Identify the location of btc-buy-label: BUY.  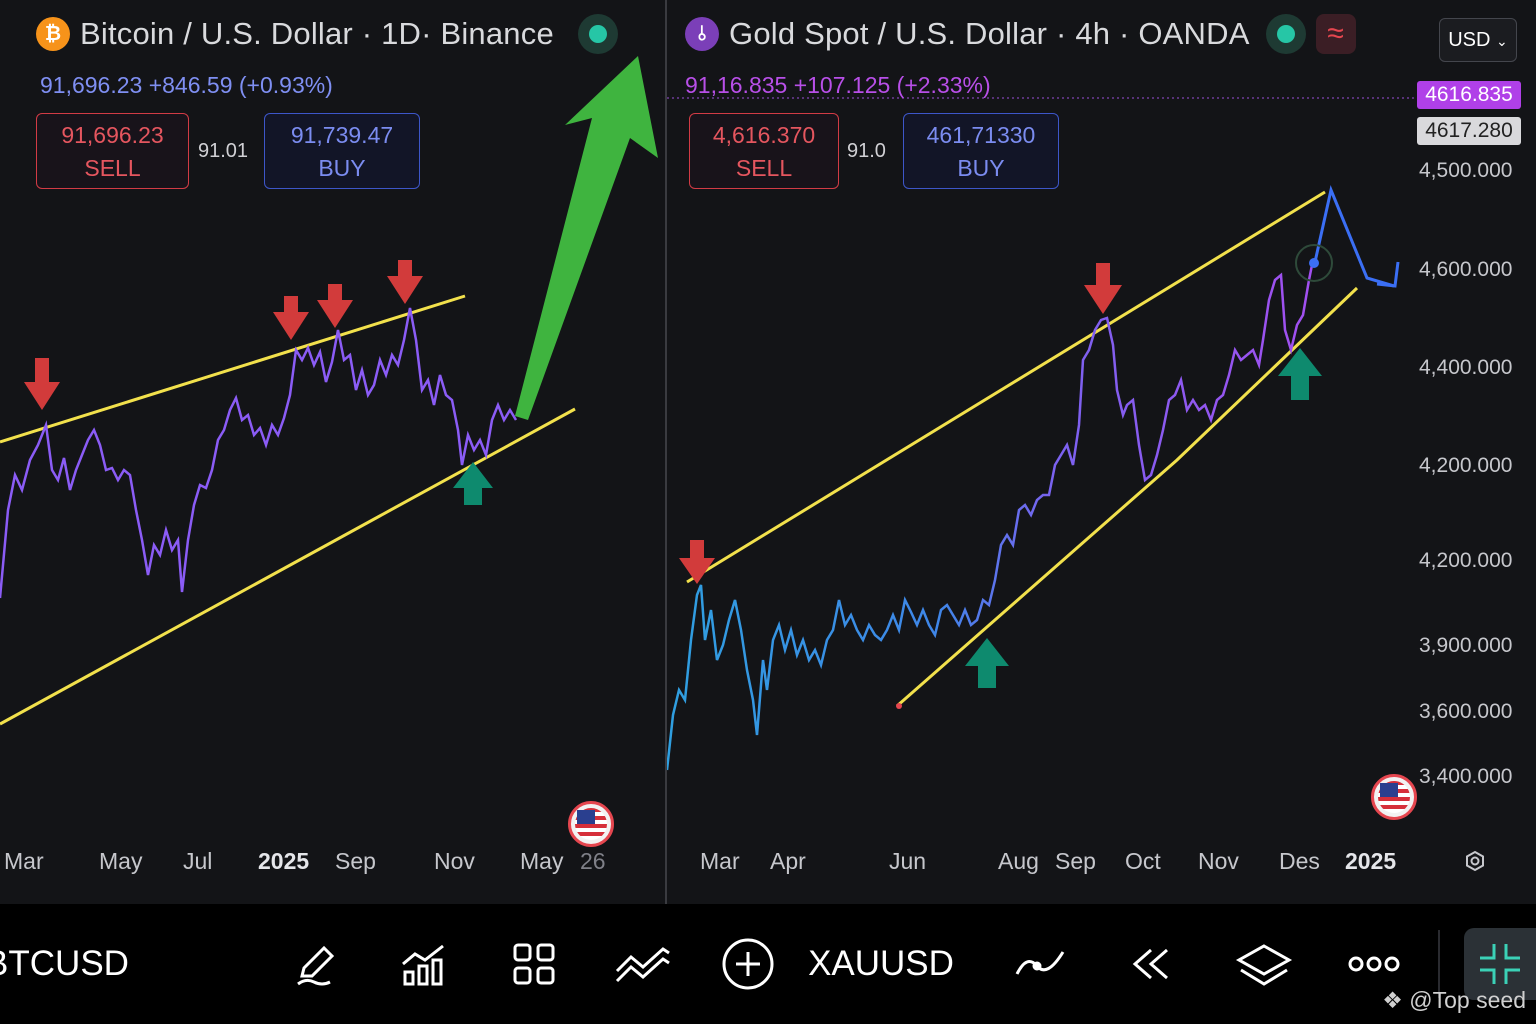
(342, 168).